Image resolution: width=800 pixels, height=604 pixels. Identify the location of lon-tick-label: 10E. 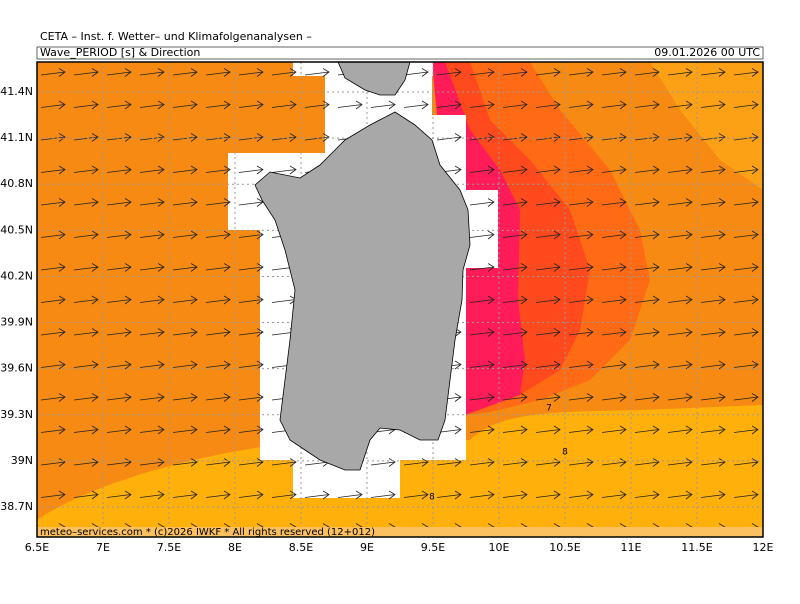
(499, 547).